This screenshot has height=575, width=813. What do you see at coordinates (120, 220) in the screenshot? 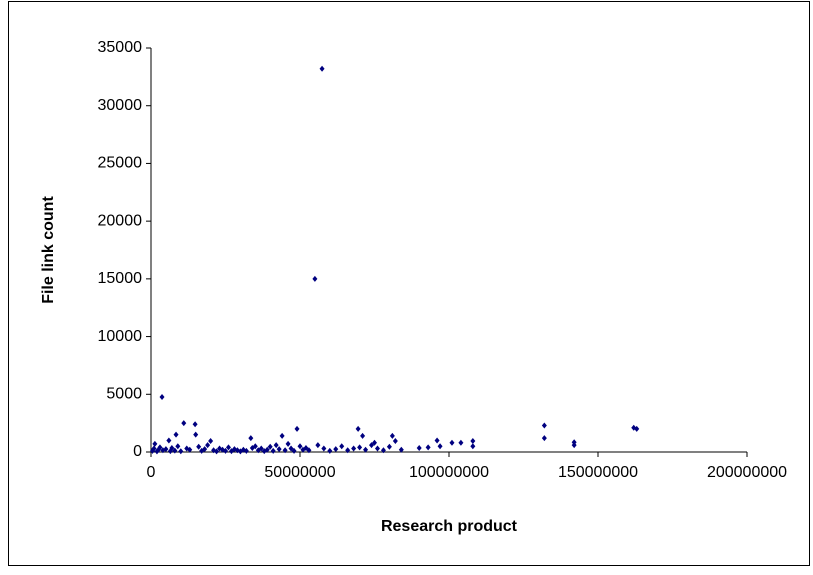
I see `y-tick-label: 20000` at bounding box center [120, 220].